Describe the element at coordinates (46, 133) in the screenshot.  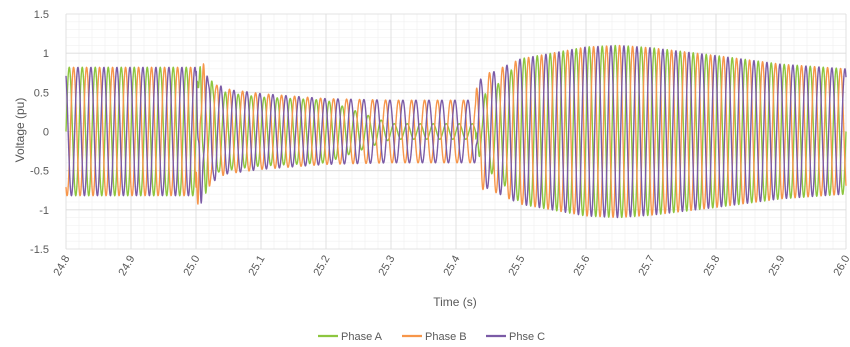
I see `y-tick-label: 0` at that location.